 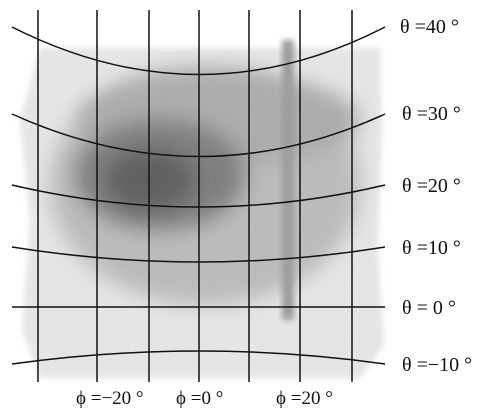 What do you see at coordinates (110, 398) in the screenshot?
I see `phi-label: ϕ =−20 °` at bounding box center [110, 398].